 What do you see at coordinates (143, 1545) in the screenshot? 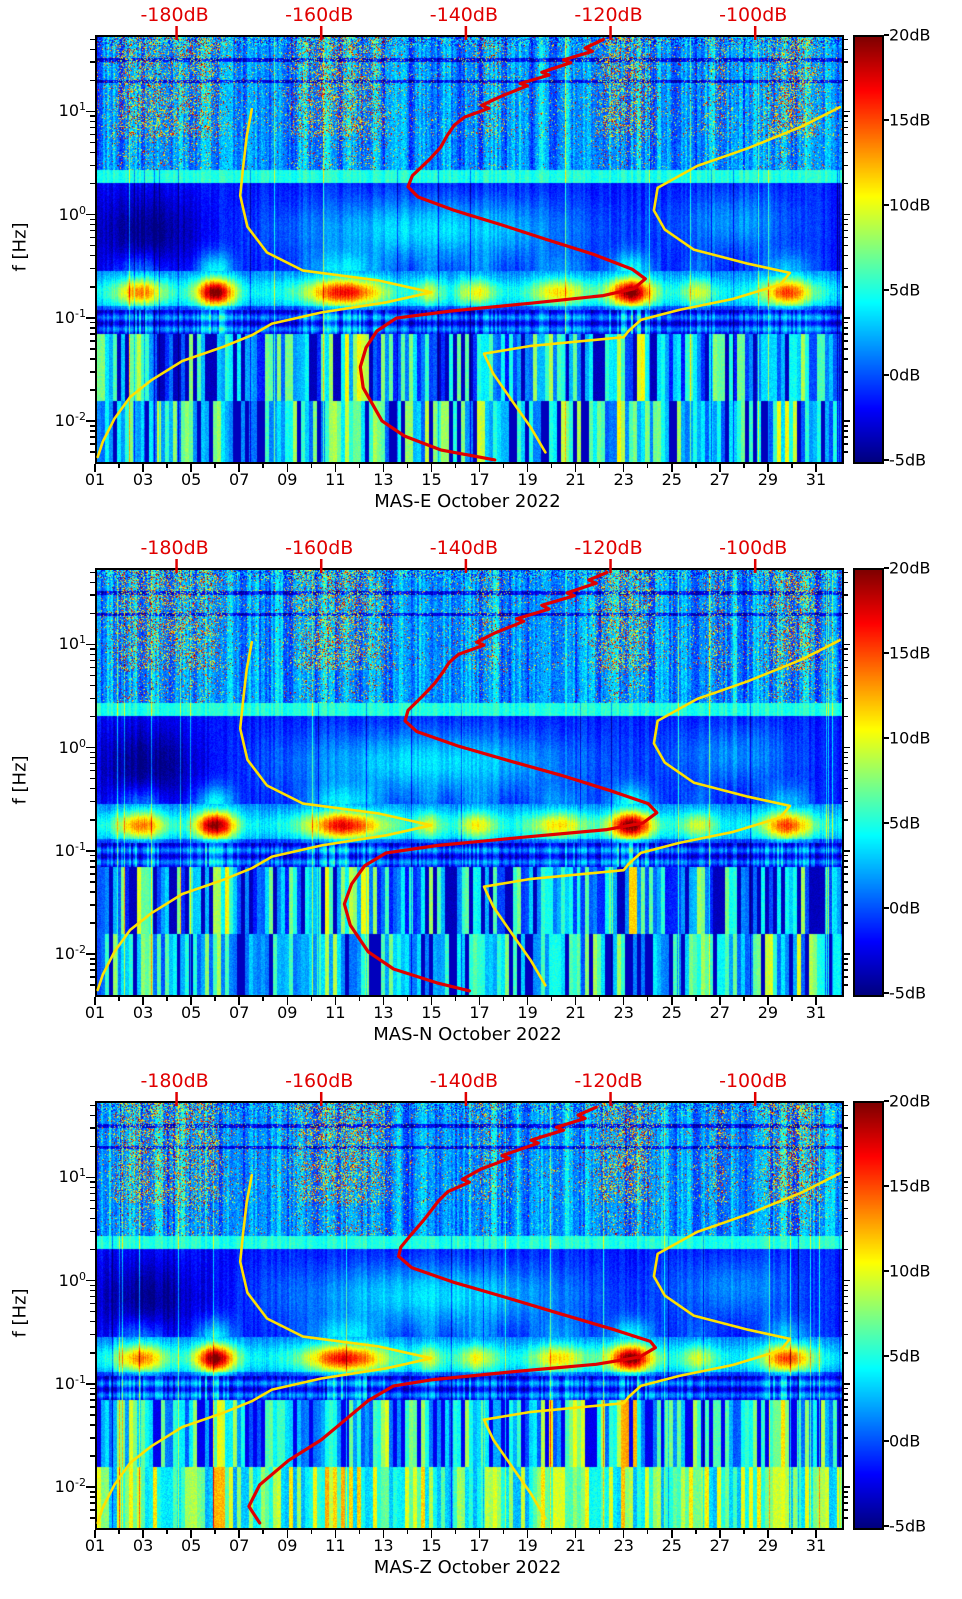
I see `x-tick-label: 03` at bounding box center [143, 1545].